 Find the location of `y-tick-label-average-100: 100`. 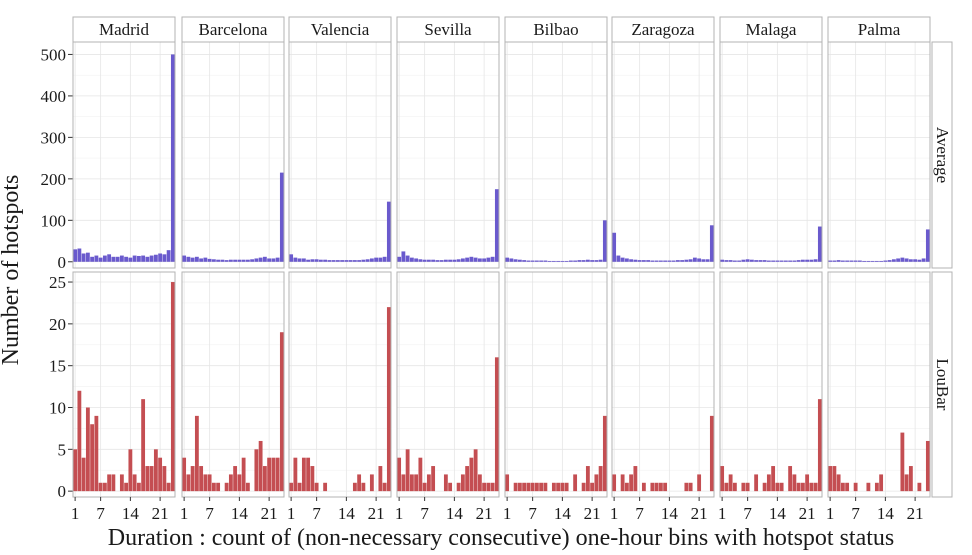

y-tick-label-average-100: 100 is located at coordinates (54, 220).